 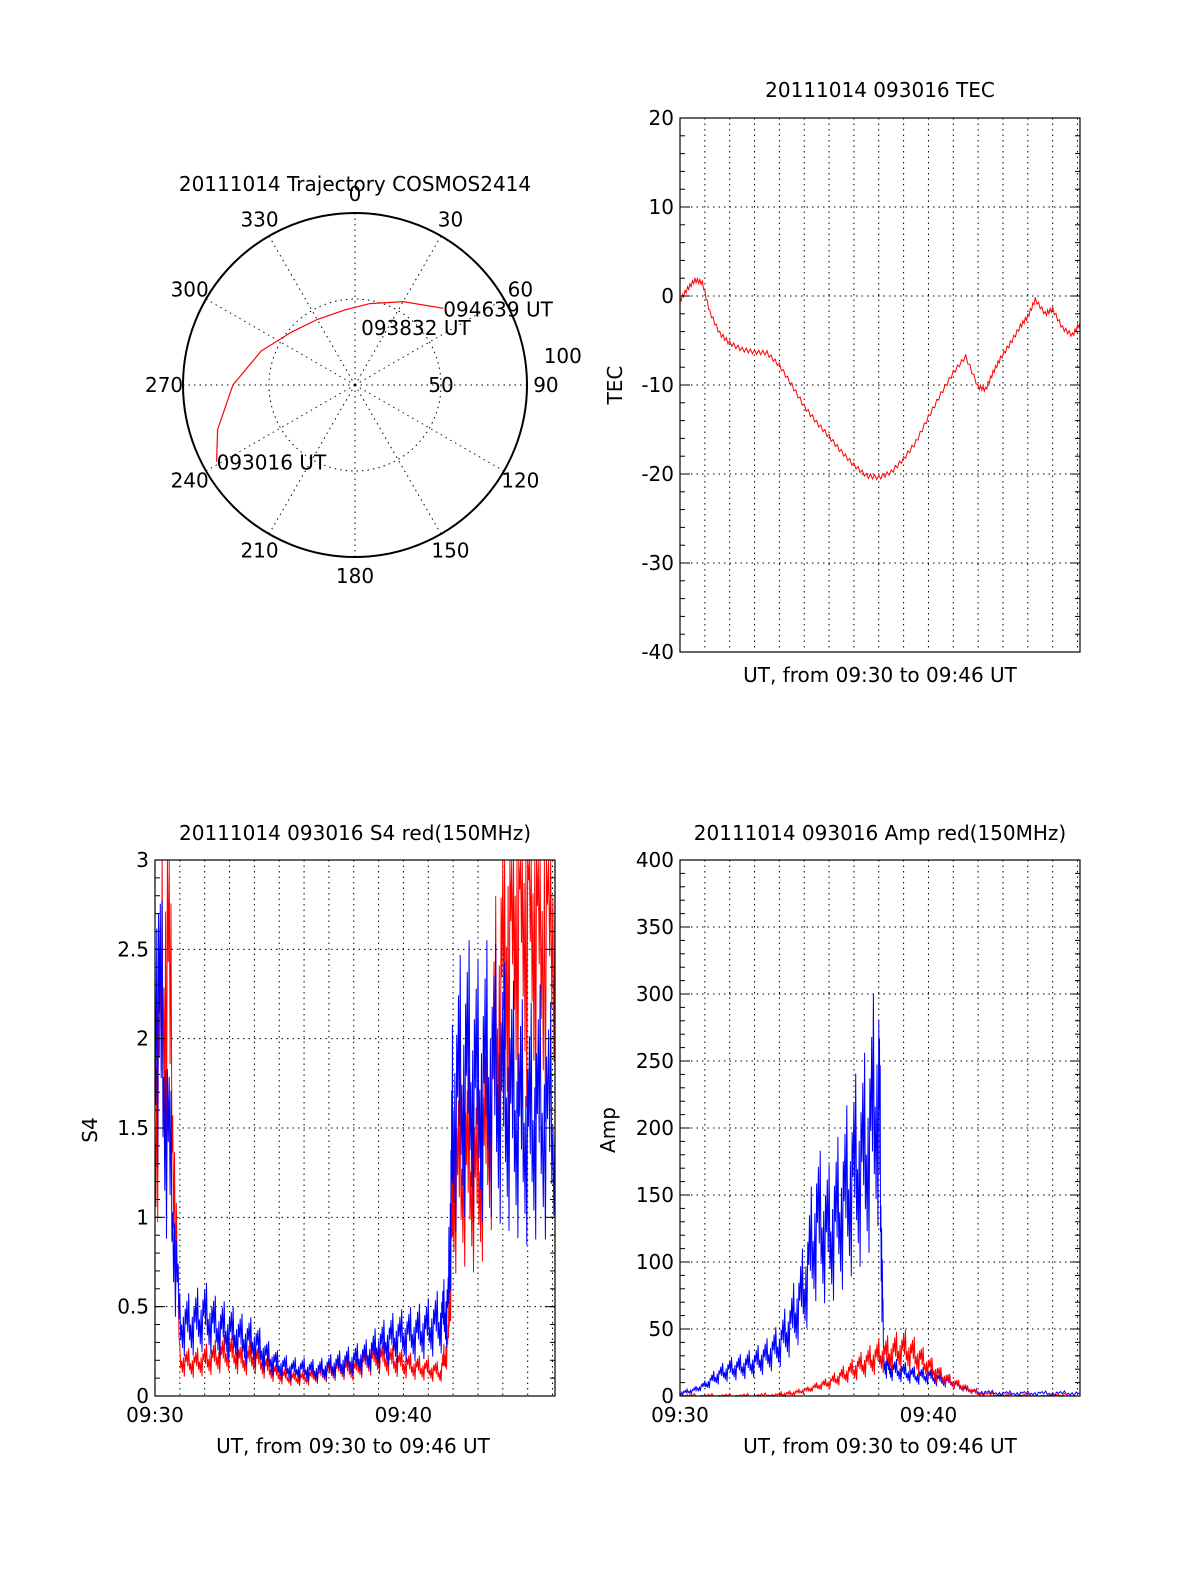 I want to click on tec-grid, so click(x=880, y=385).